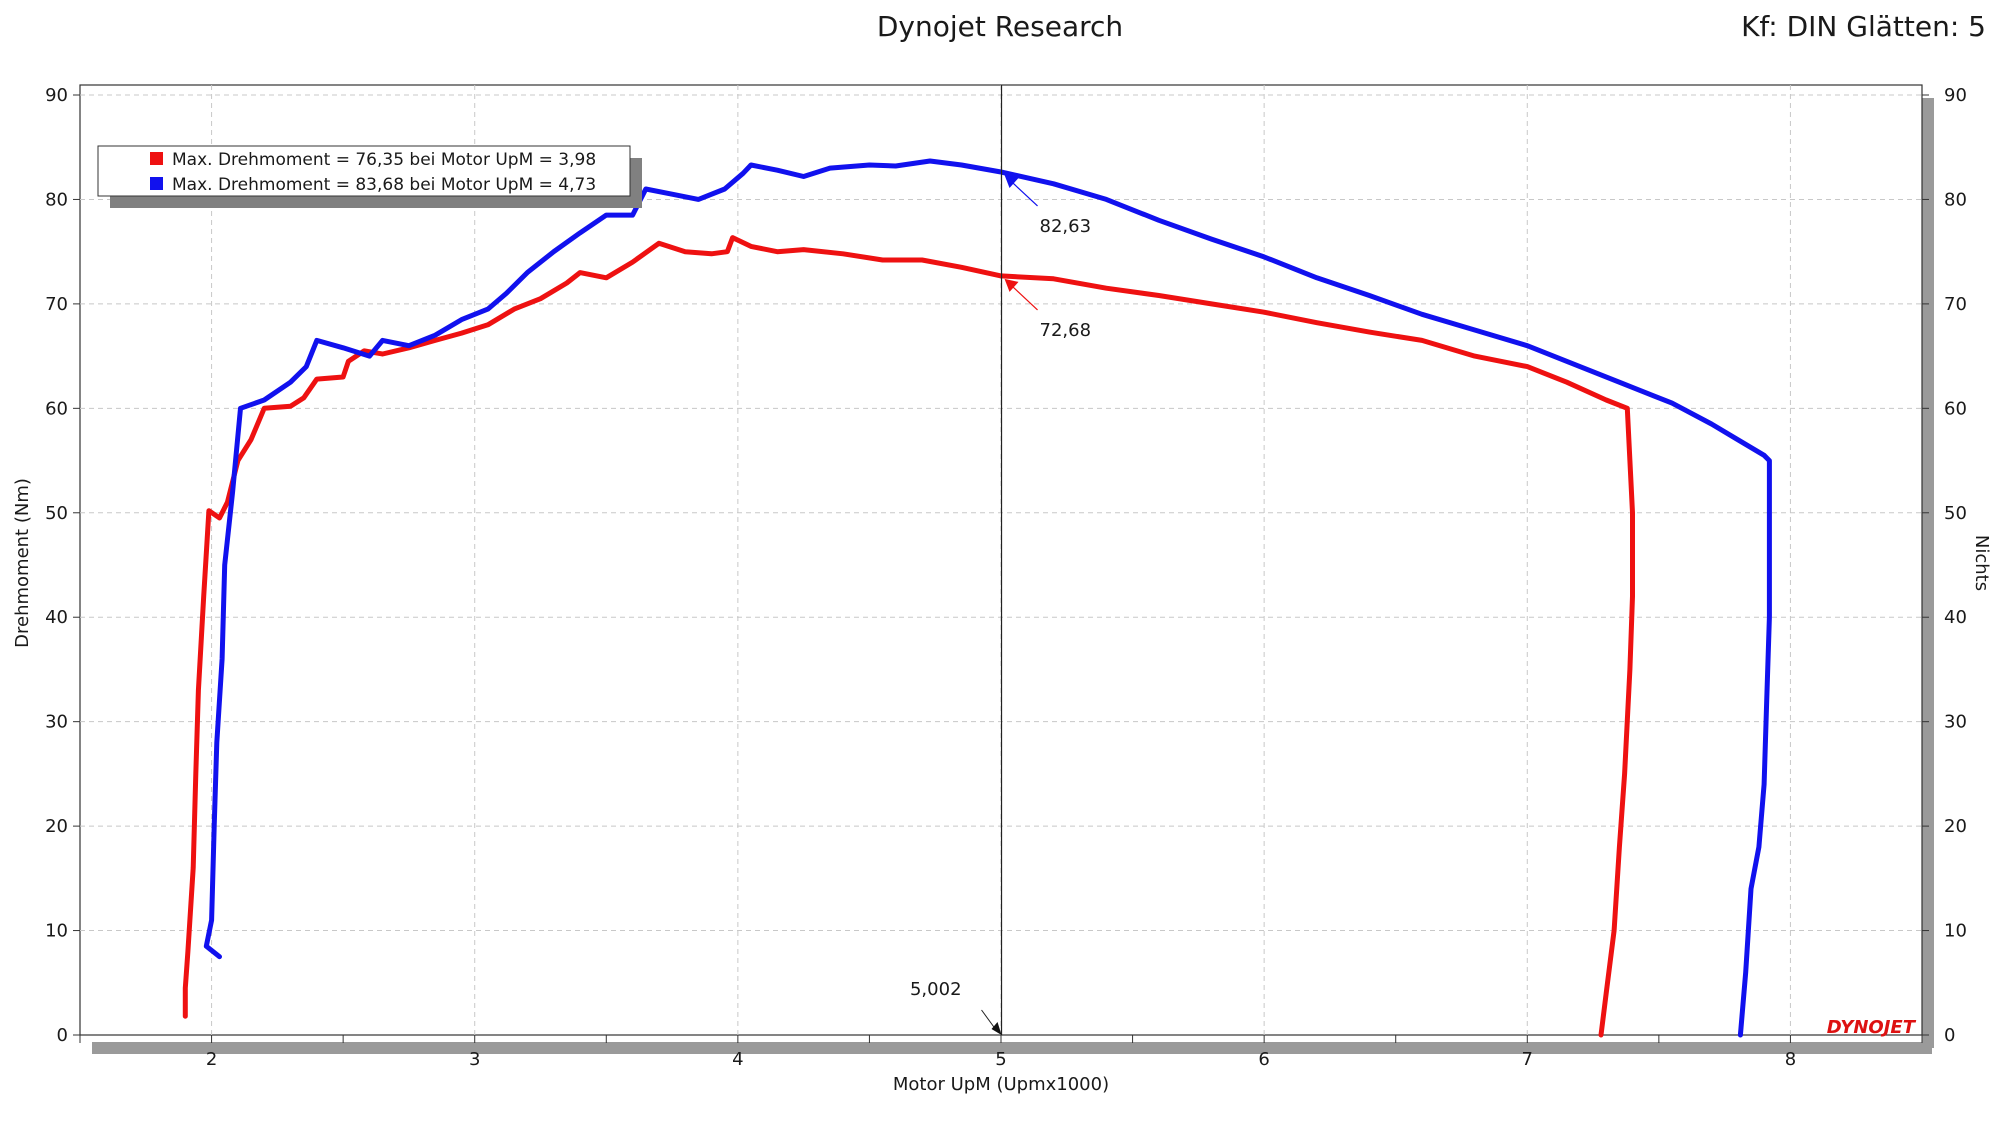 The image size is (2000, 1125). I want to click on y-tick-label: 50, so click(56, 513).